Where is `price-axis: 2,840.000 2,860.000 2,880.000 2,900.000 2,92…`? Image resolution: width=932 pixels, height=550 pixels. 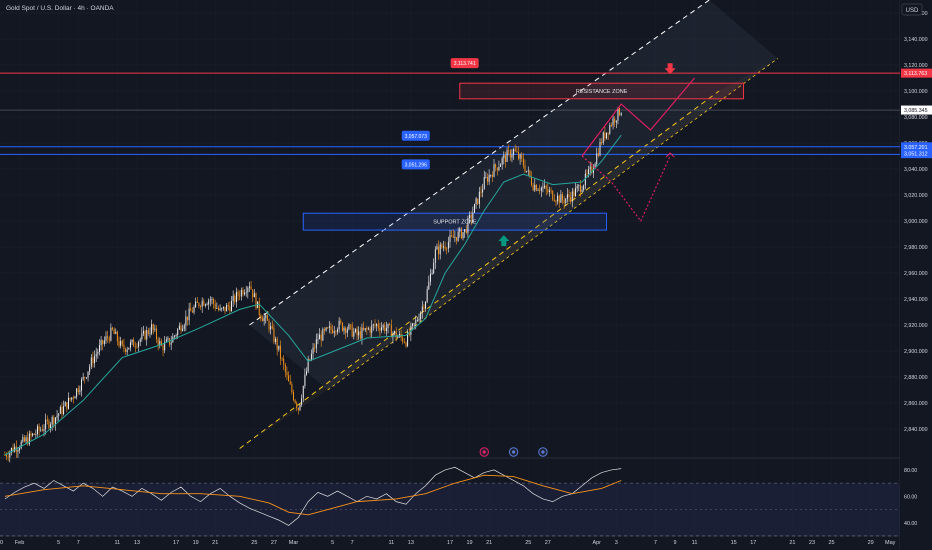
price-axis: 2,840.000 2,860.000 2,880.000 2,900.000 2,92… is located at coordinates (916, 275).